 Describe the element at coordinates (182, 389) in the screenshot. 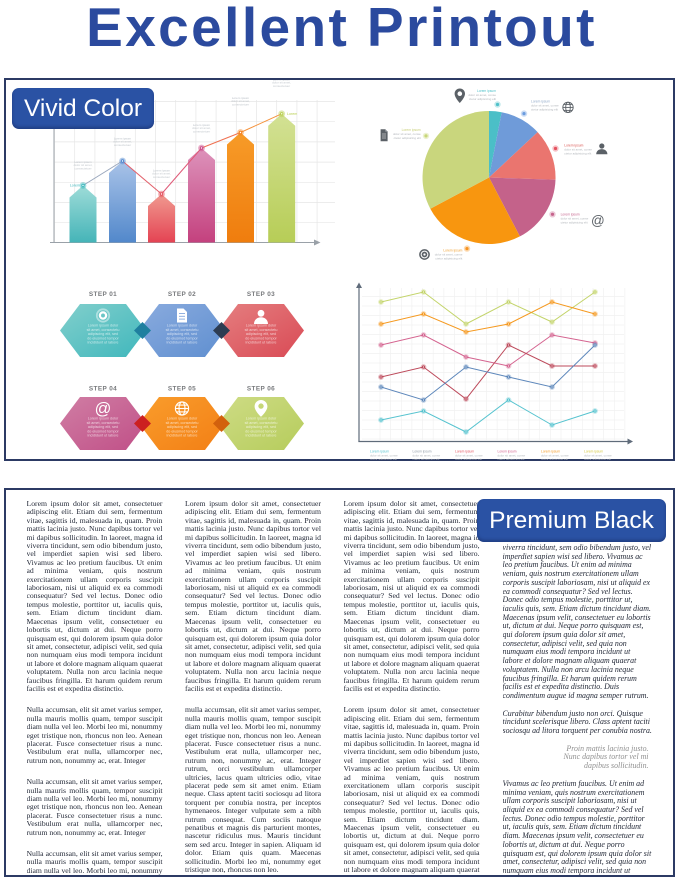

I see `svg-text: STEP 05` at that location.